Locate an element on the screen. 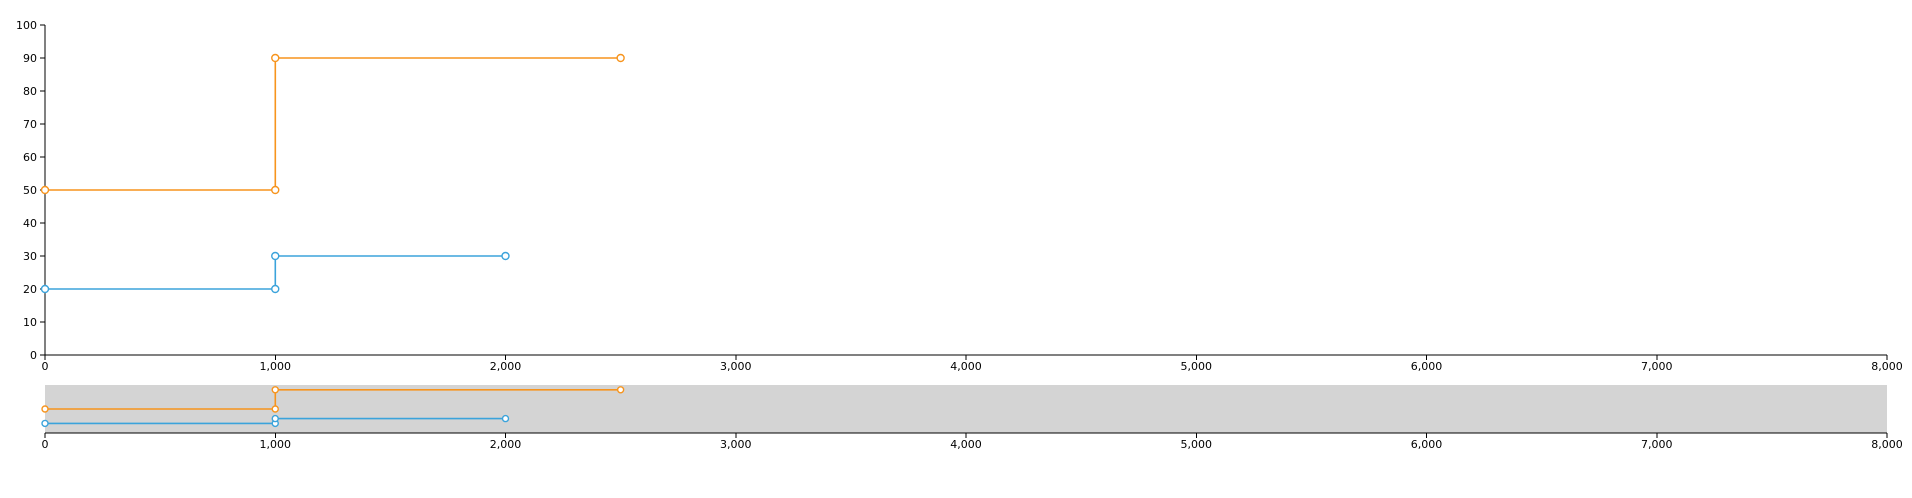 The height and width of the screenshot is (498, 1912). series-1-line is located at coordinates (275, 272).